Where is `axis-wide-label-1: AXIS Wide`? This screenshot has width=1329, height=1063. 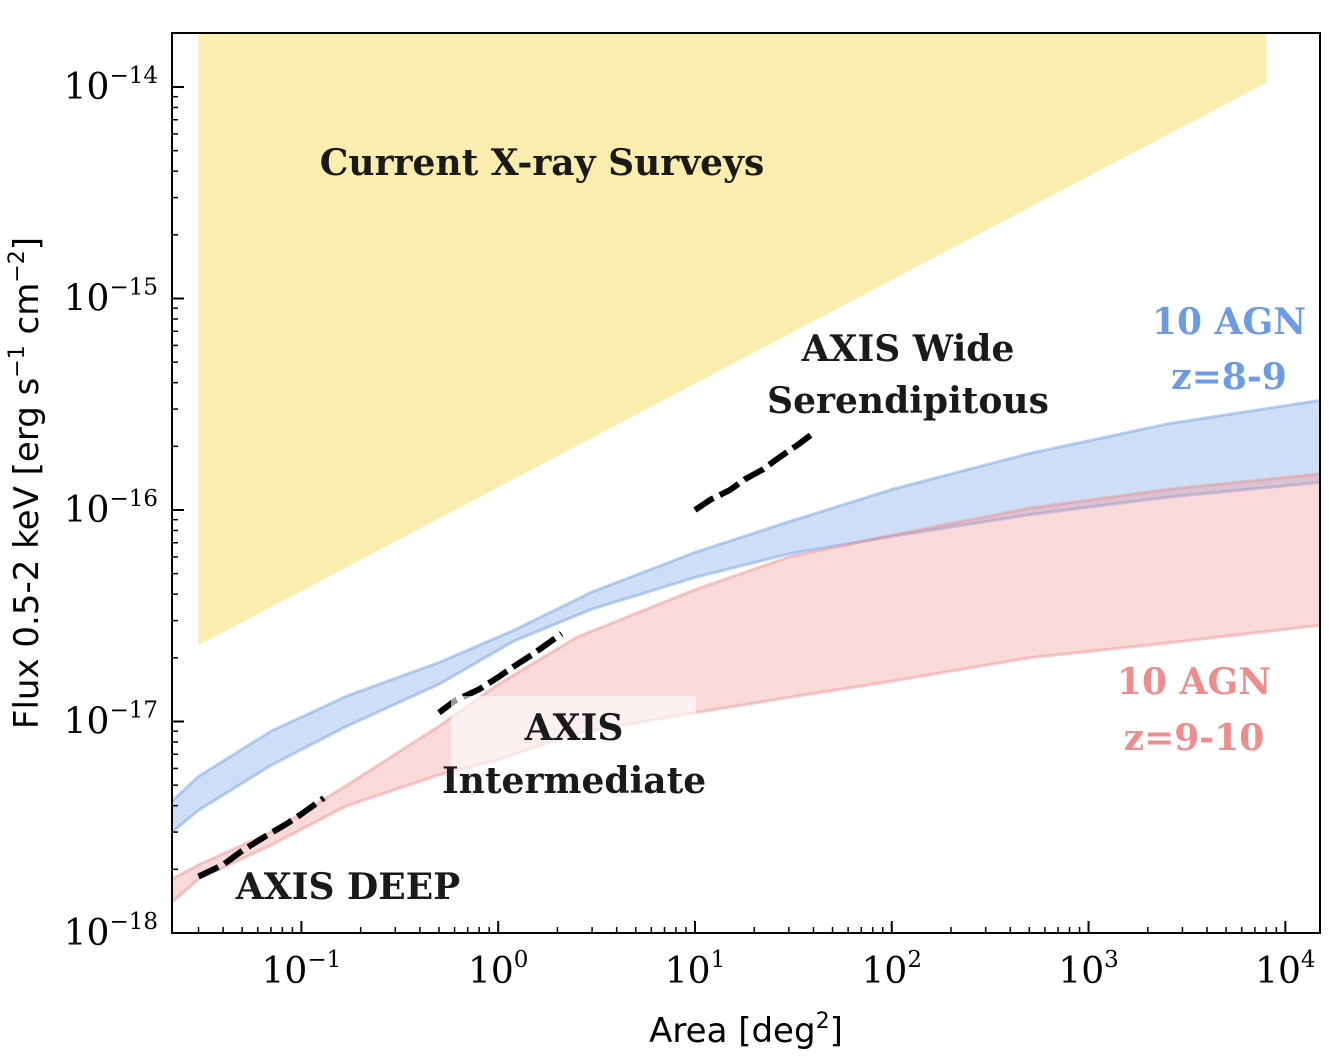 axis-wide-label-1: AXIS Wide is located at coordinates (908, 349).